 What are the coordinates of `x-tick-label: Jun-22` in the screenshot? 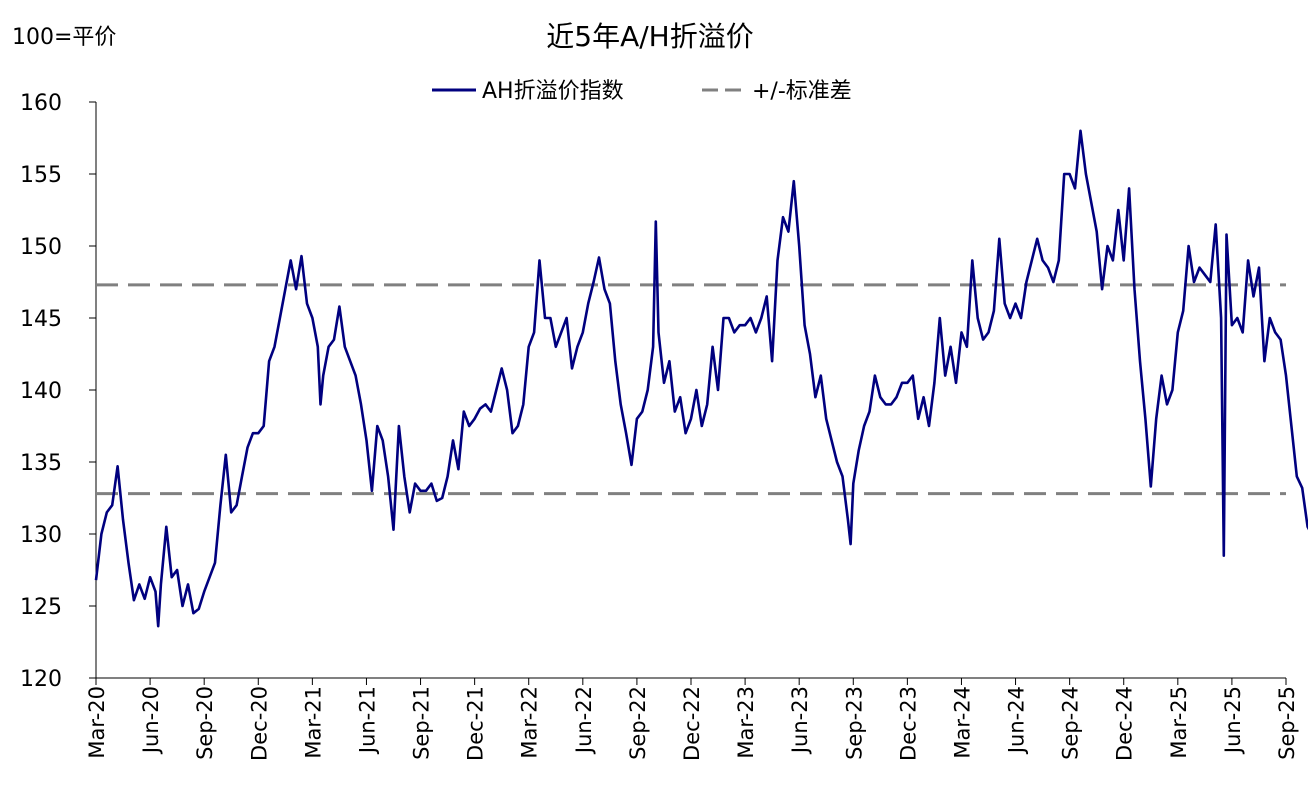 It's located at (584, 720).